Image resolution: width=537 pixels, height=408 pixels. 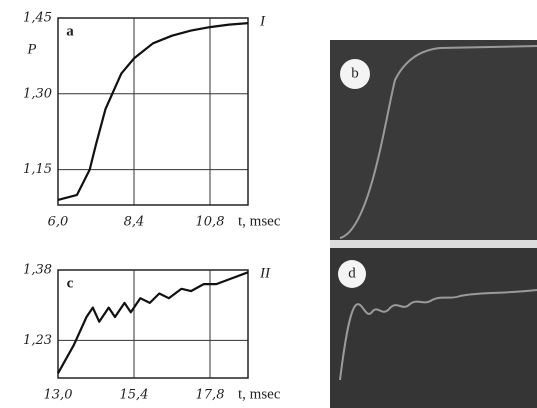 I want to click on y-tick-label: 1,15, so click(x=37, y=169).